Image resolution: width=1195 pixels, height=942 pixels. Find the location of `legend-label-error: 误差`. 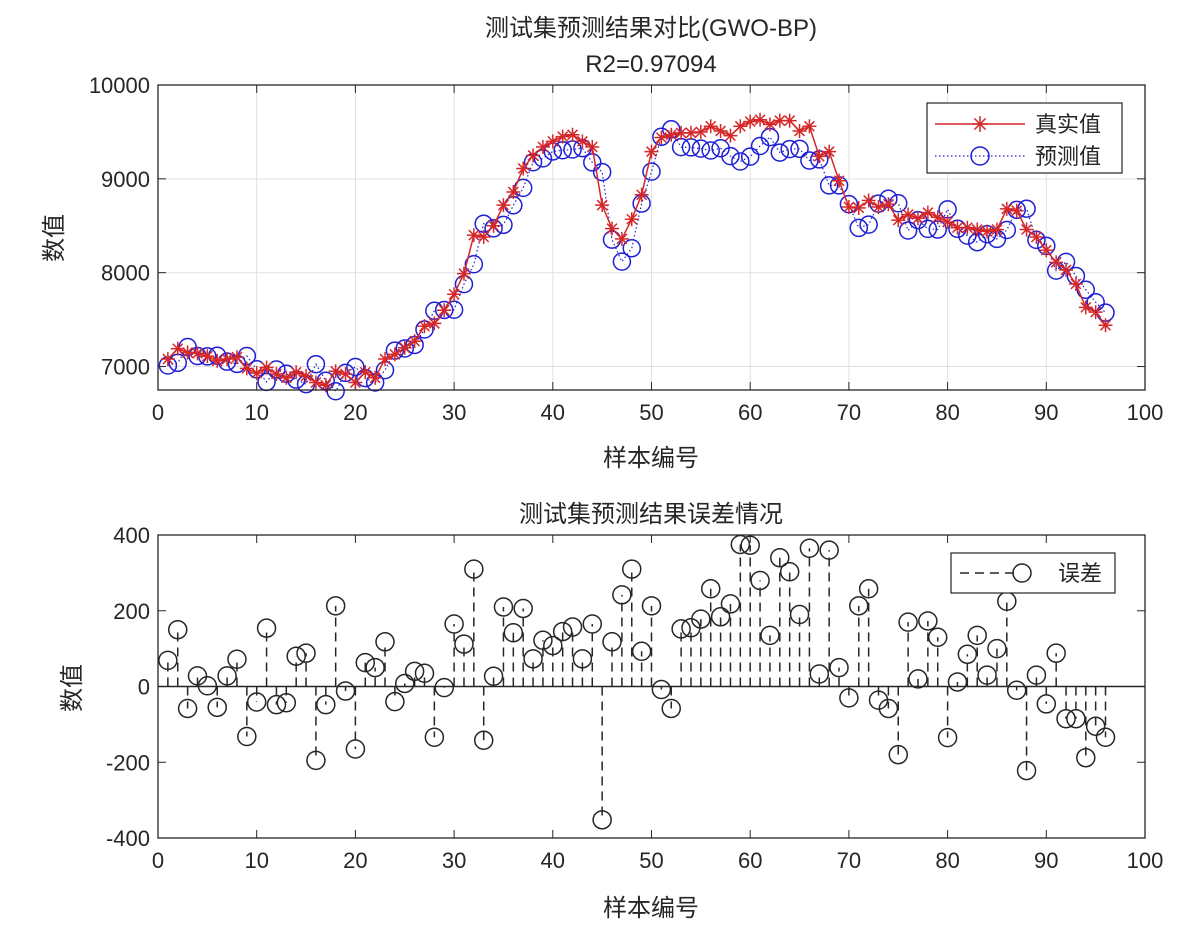

legend-label-error: 误差 is located at coordinates (1080, 573).